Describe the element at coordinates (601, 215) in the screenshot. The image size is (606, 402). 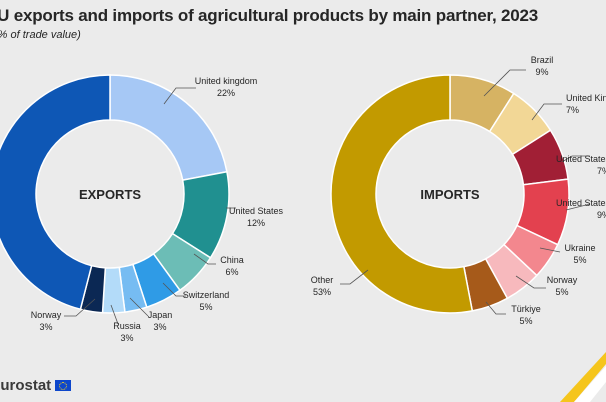
I see `imports-value-united-states-3: 9%` at that location.